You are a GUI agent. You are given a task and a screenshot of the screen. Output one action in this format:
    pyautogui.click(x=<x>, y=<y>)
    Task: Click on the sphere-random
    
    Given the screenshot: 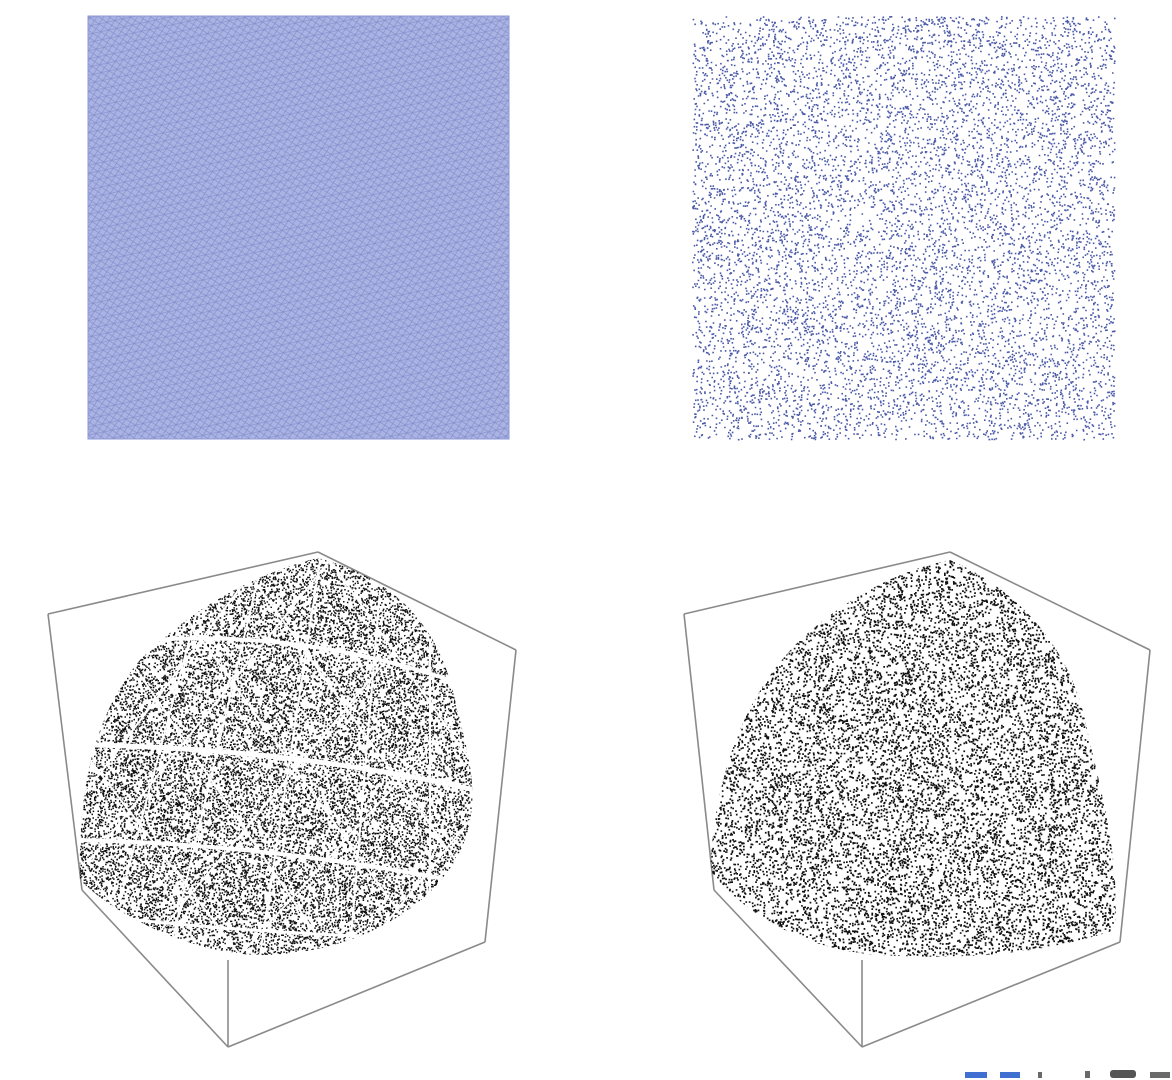 What is the action you would take?
    pyautogui.click(x=913, y=758)
    